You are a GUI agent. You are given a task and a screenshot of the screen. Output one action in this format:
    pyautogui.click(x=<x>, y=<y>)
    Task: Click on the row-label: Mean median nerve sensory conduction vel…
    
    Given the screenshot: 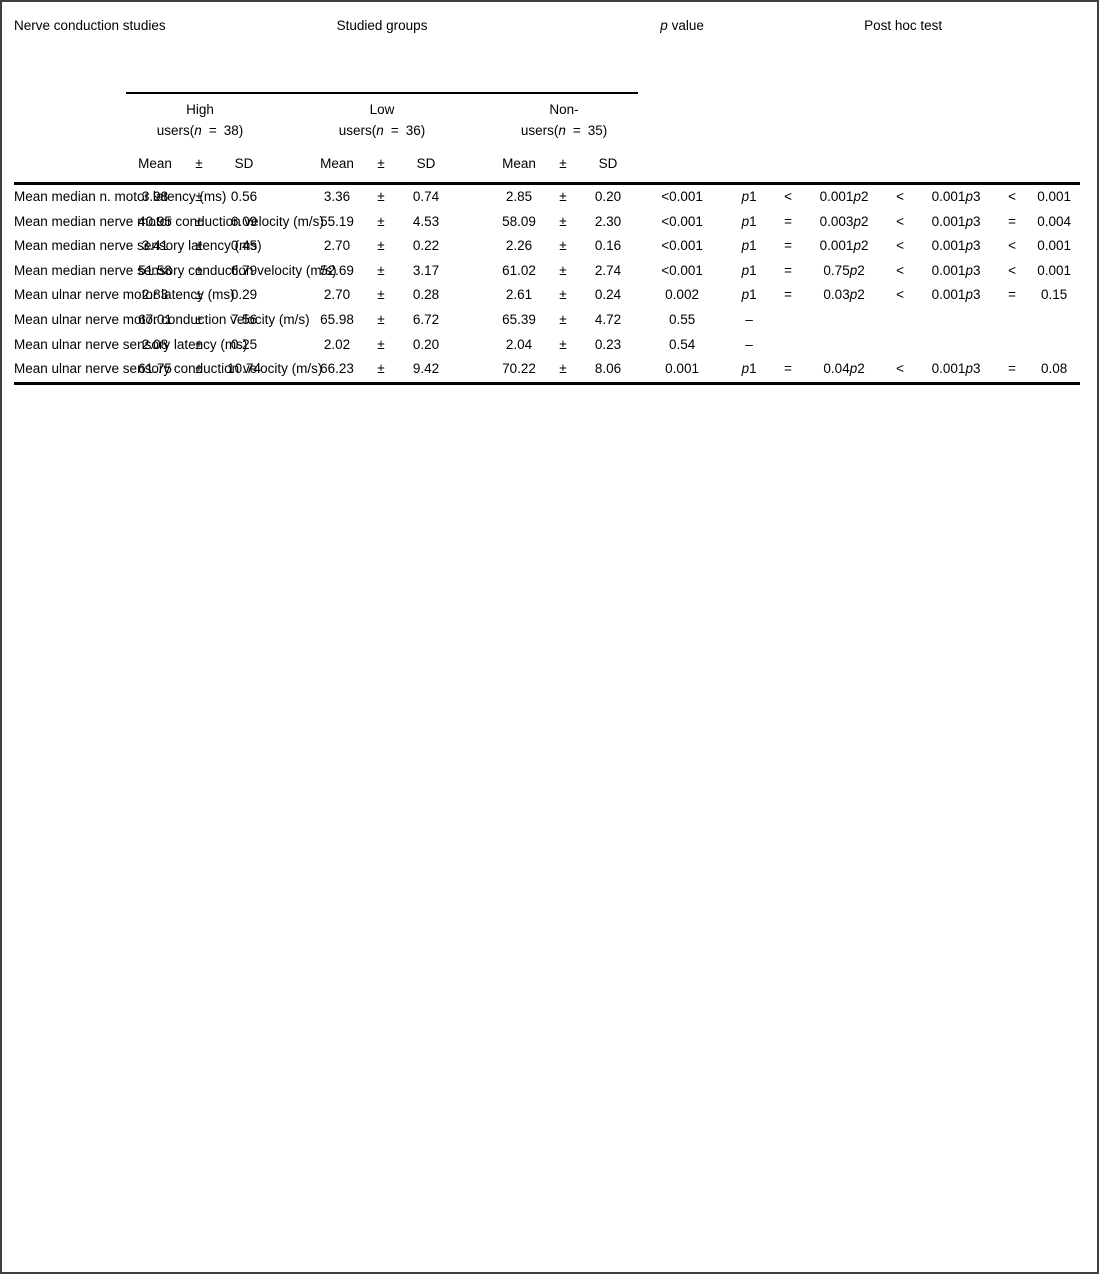 What is the action you would take?
    pyautogui.click(x=175, y=270)
    